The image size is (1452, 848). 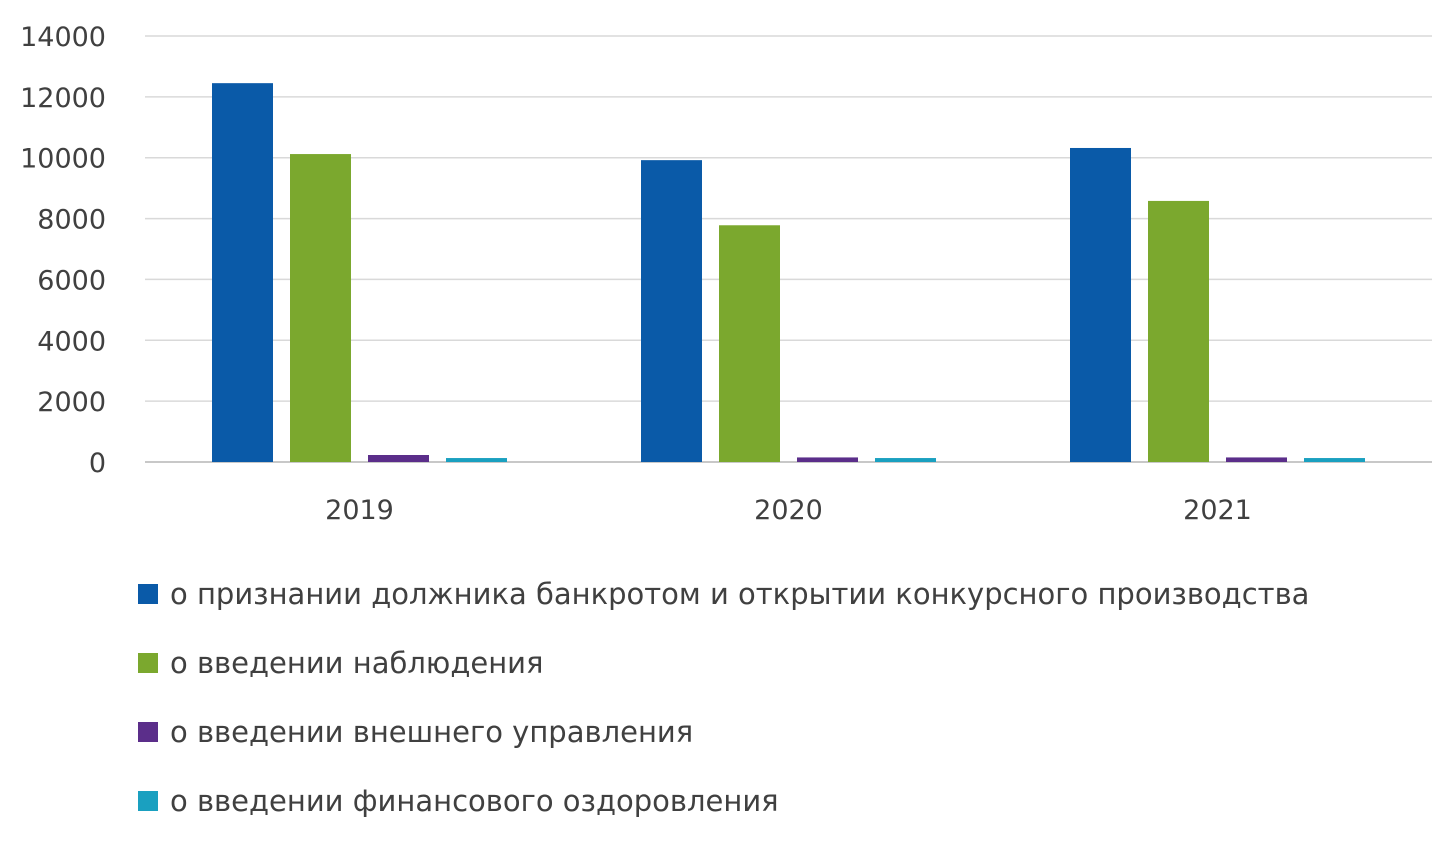 I want to click on y-tick-label: 12000, so click(x=63, y=98).